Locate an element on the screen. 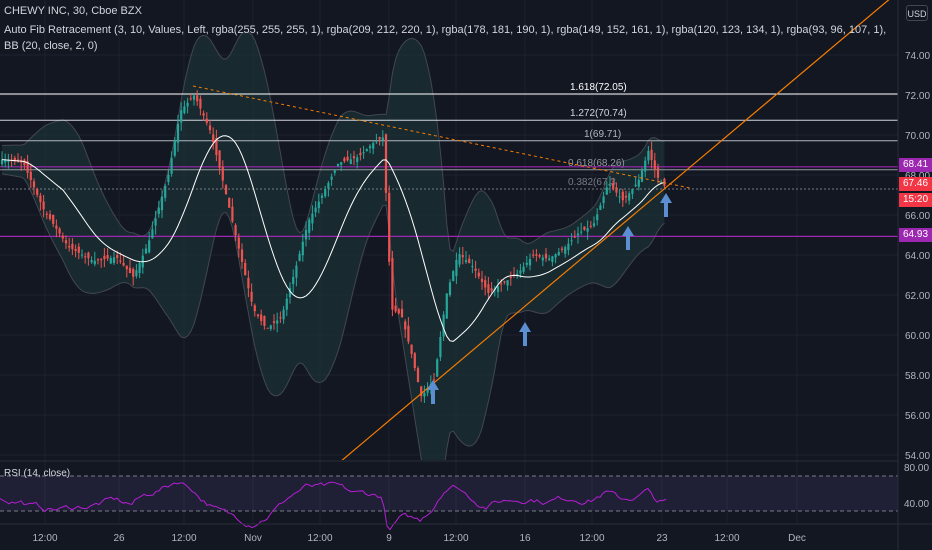 The image size is (932, 550). rsi-indicator-label: RSI (14, close) is located at coordinates (37, 473).